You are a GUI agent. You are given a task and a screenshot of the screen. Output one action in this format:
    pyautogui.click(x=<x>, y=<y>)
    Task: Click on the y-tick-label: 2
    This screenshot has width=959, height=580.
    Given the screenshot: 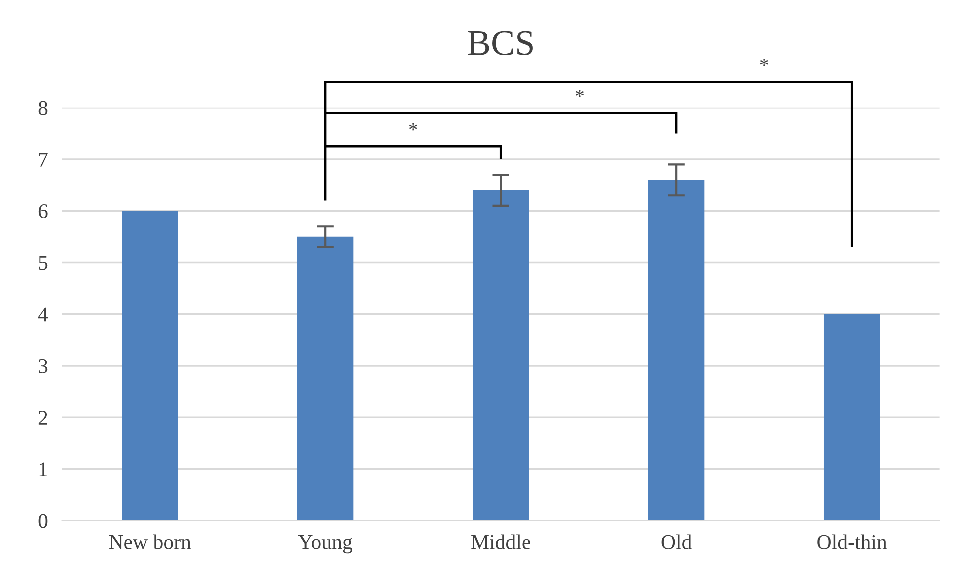 What is the action you would take?
    pyautogui.click(x=43, y=418)
    